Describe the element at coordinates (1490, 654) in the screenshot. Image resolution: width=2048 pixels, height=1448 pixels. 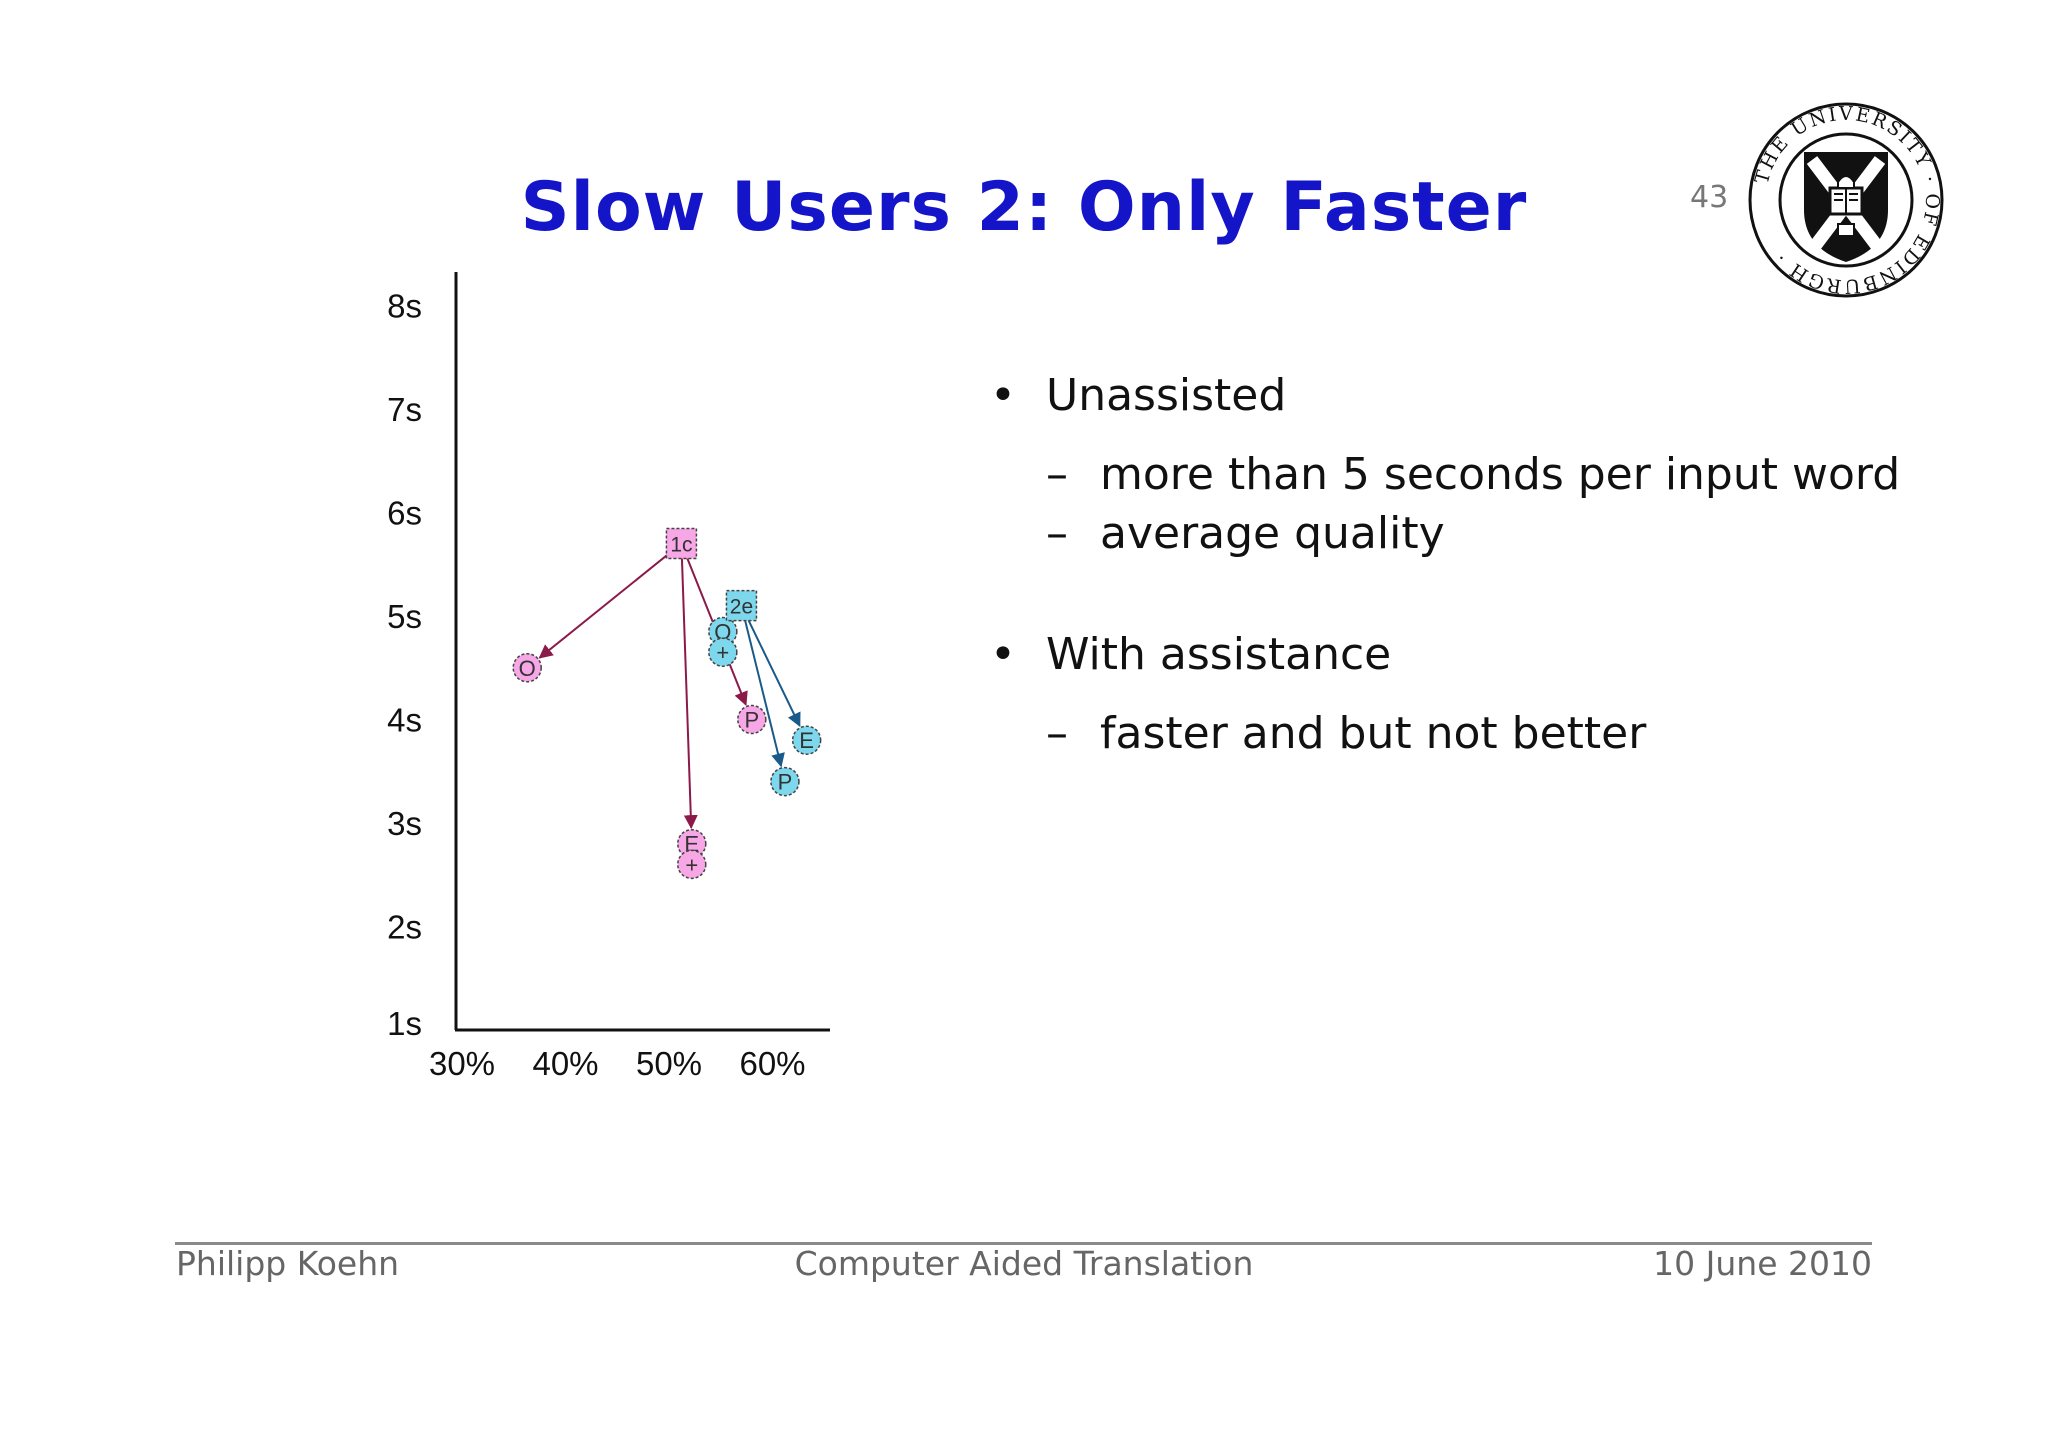
I see `bullet-item: • With assistance` at that location.